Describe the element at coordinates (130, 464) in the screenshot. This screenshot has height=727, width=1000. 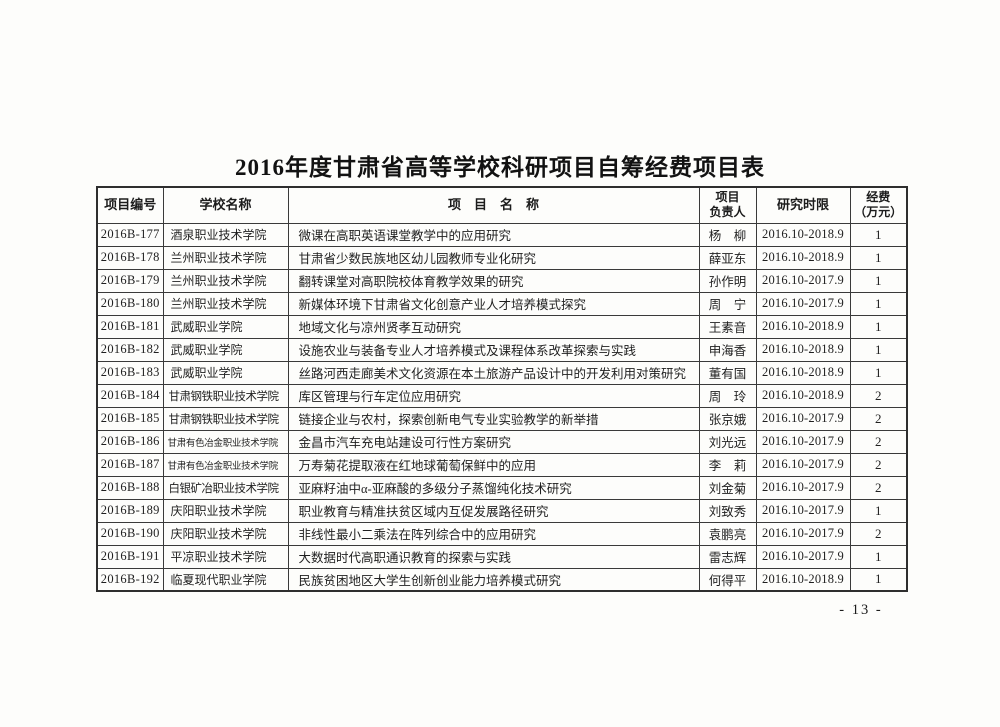
I see `project-id-cell: 2016B-187` at that location.